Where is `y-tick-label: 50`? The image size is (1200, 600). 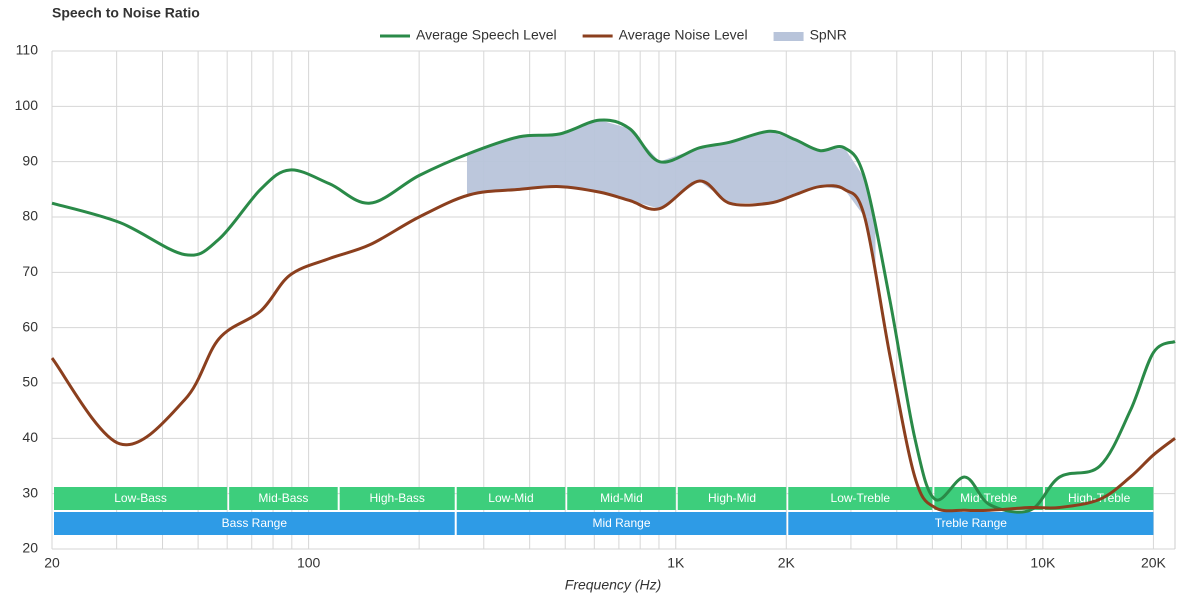 y-tick-label: 50 is located at coordinates (30, 382).